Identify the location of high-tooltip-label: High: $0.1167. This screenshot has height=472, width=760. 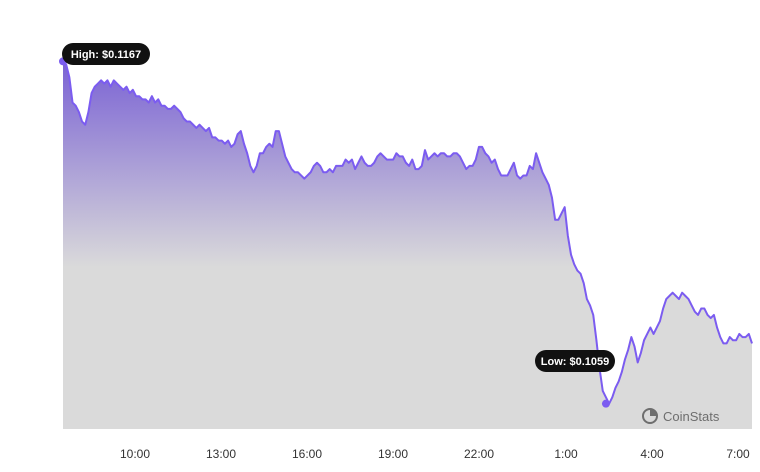
(106, 55).